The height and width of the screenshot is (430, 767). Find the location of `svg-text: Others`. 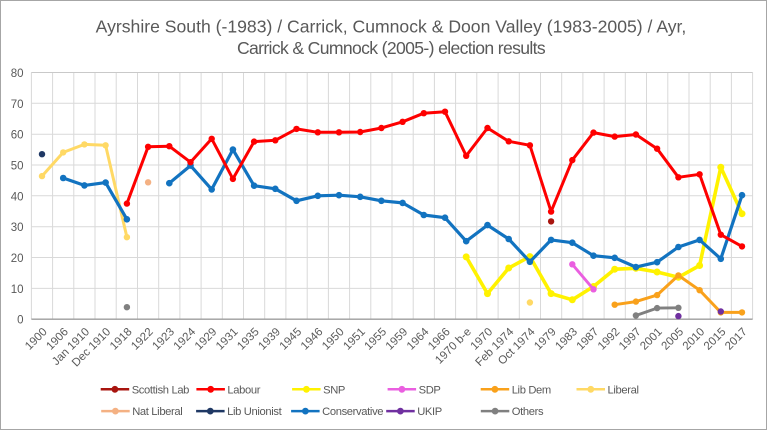

svg-text: Others is located at coordinates (528, 412).